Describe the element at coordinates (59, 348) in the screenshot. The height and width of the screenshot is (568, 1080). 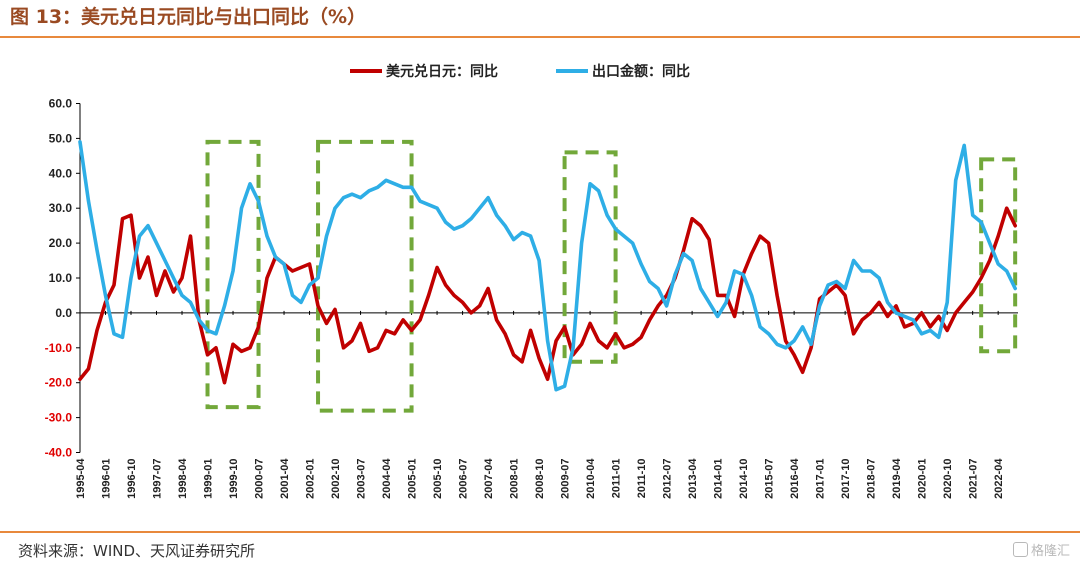
I see `y-tick-label: -10.0` at that location.